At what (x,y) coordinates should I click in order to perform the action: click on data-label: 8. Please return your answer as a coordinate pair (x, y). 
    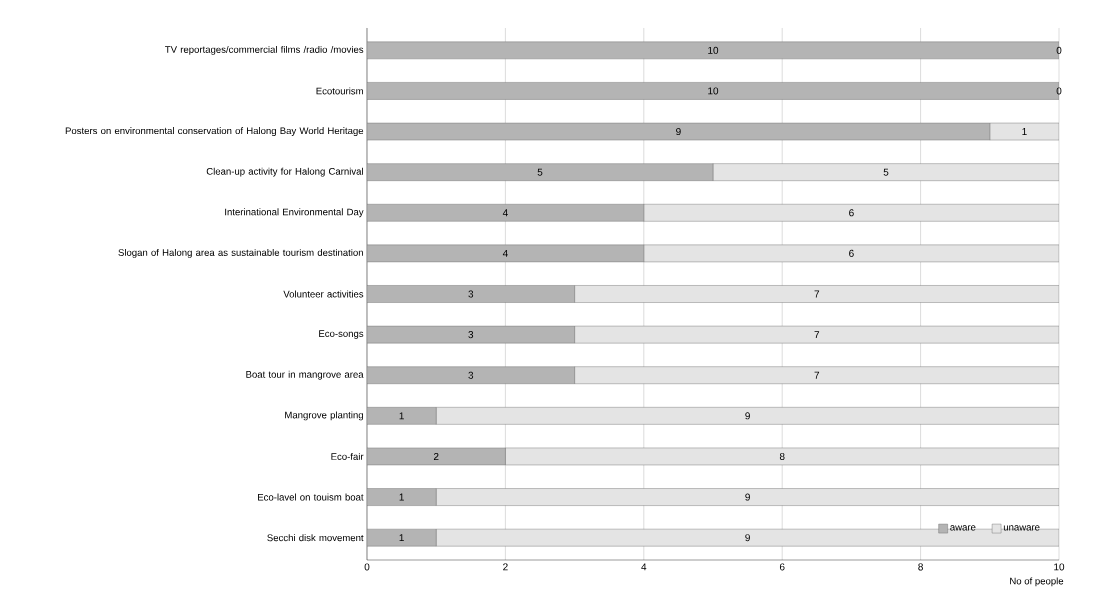
    Looking at the image, I should click on (782, 456).